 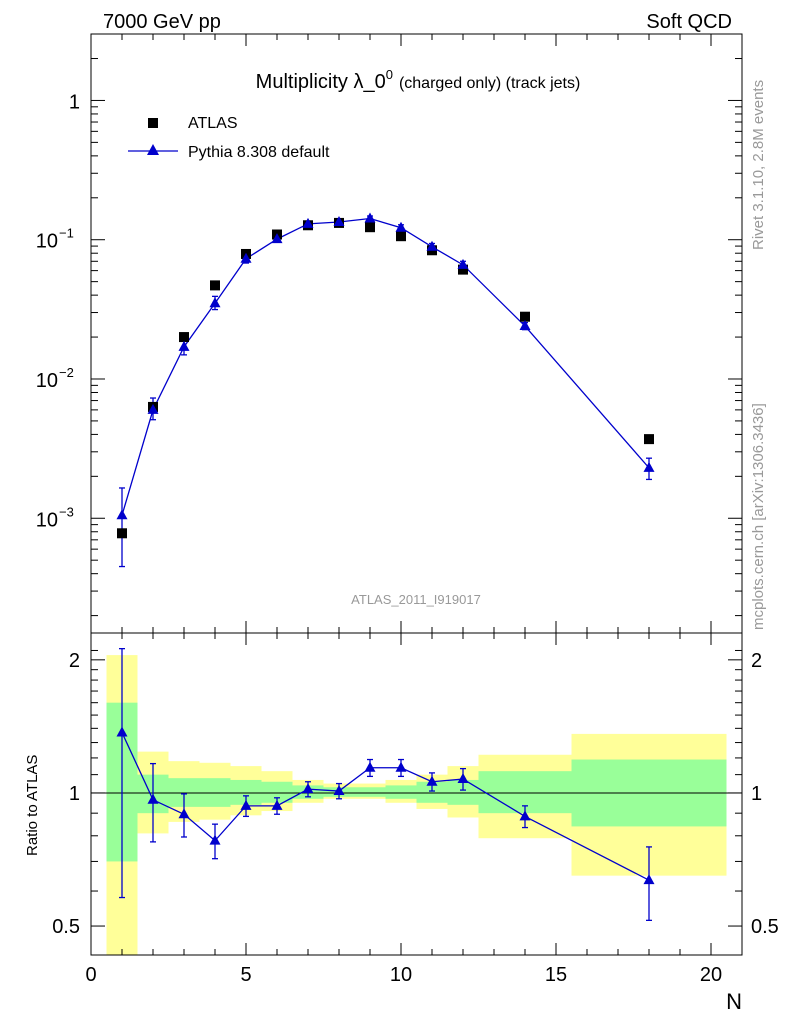 I want to click on ratio-y-tick-label-left: 2, so click(x=74, y=661).